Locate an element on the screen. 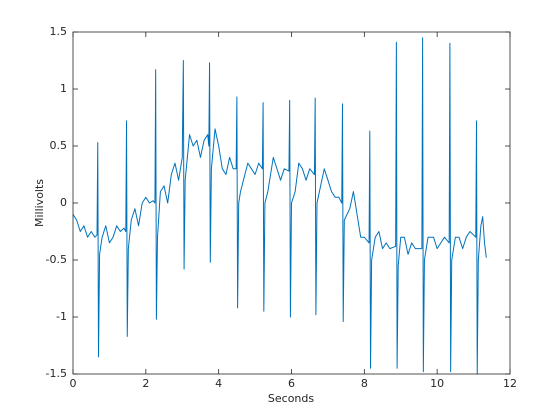 This screenshot has width=560, height=420. x-tick-label: 8 is located at coordinates (364, 383).